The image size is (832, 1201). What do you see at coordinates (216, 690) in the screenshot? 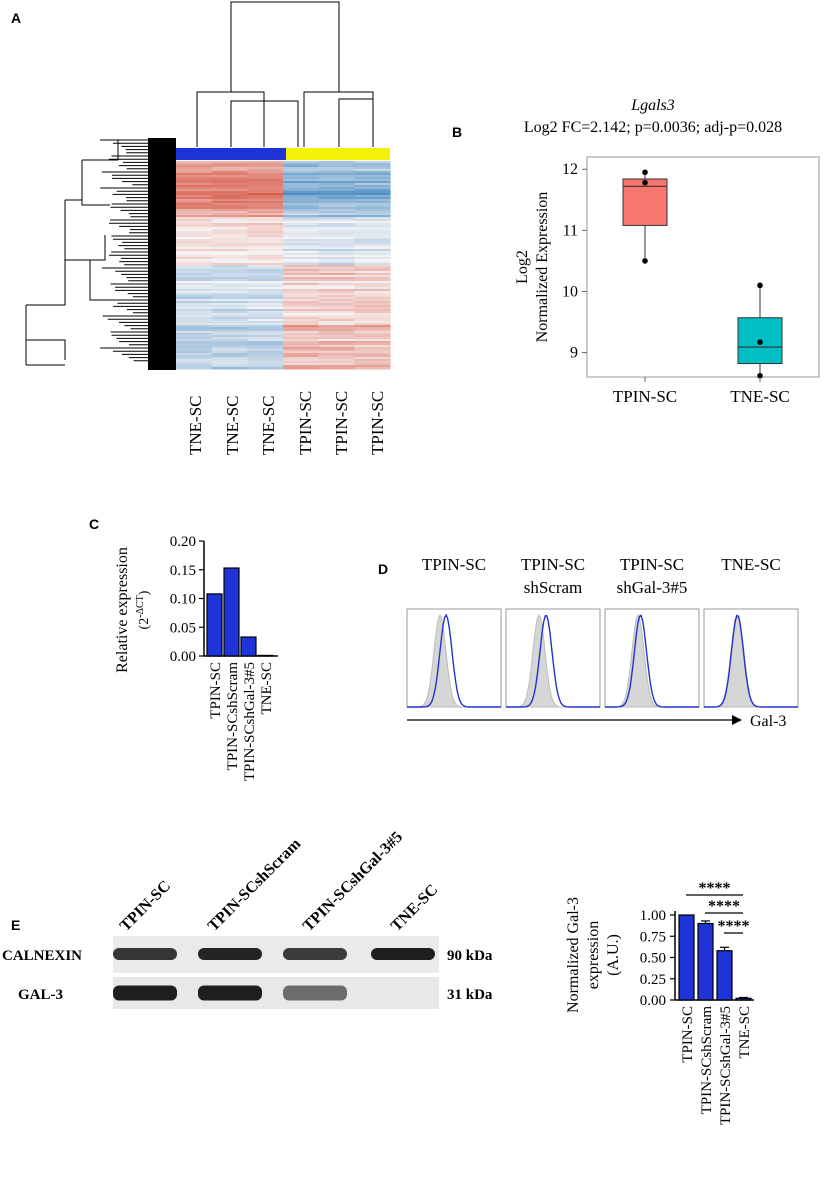
I see `xtick-label: TPIN-SC` at bounding box center [216, 690].